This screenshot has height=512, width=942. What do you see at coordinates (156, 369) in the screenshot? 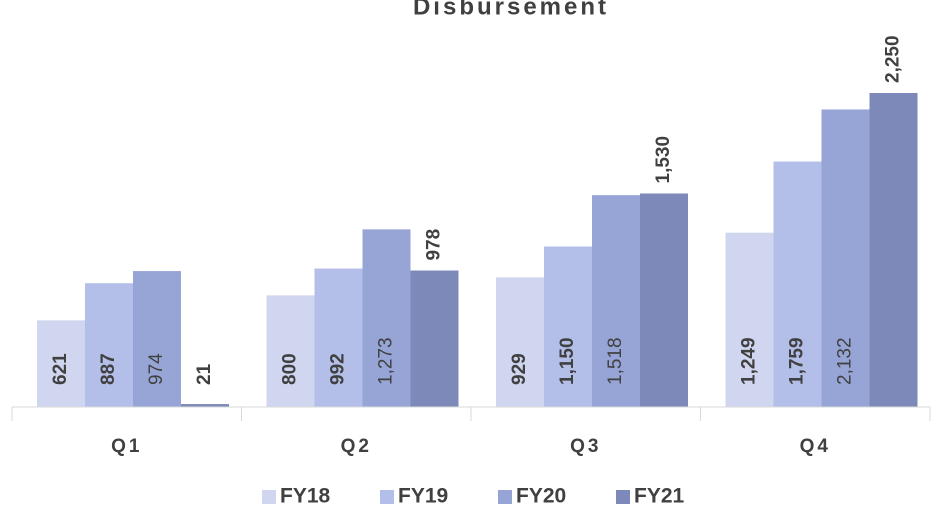
I see `value-label: 974` at bounding box center [156, 369].